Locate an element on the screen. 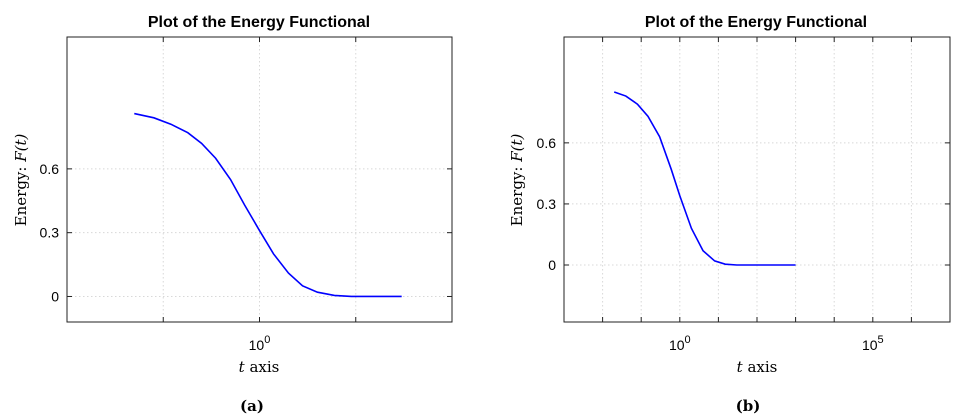 Image resolution: width=966 pixels, height=419 pixels. caption: (b) is located at coordinates (748, 406).